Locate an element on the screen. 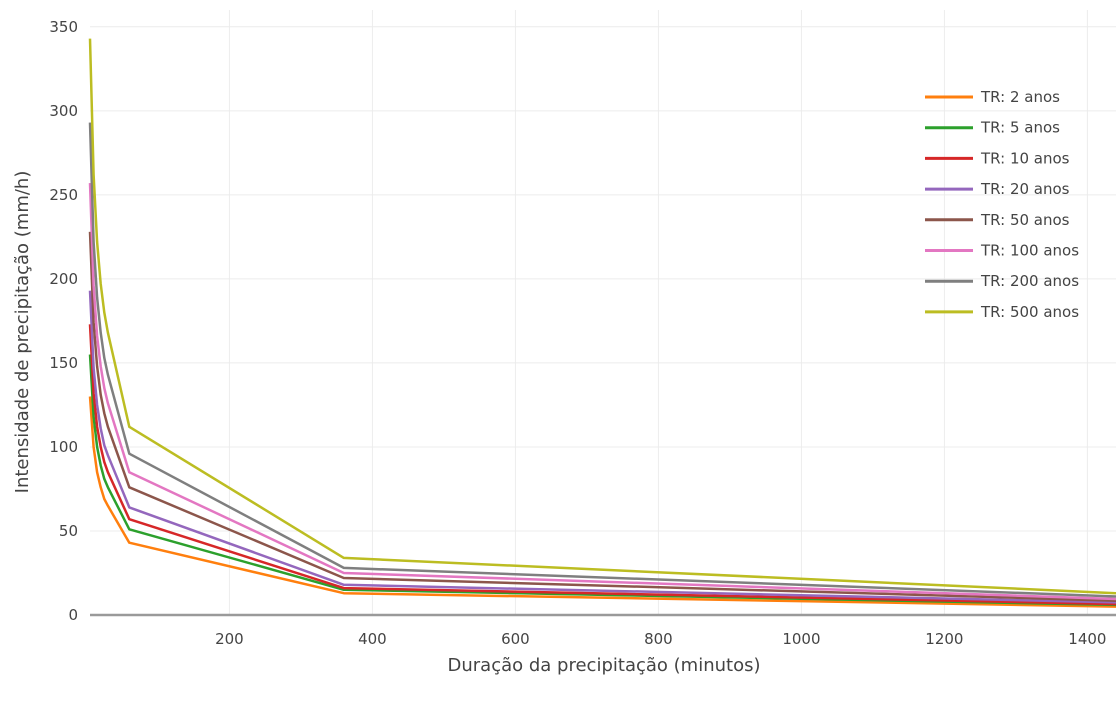 The width and height of the screenshot is (1116, 704). legend-item: TR: 2 anos is located at coordinates (992, 97).